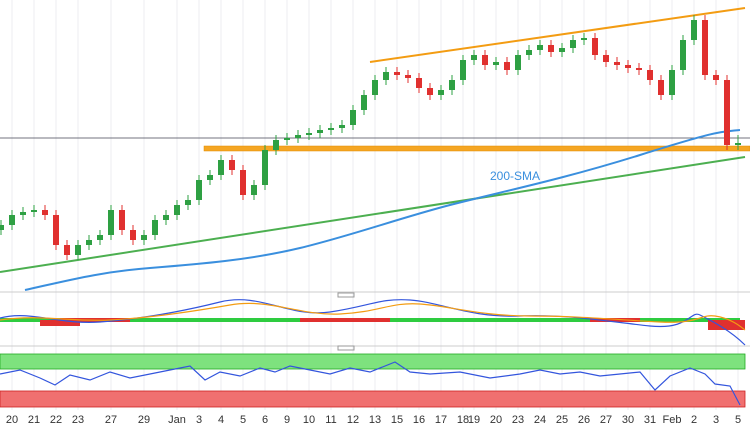 This screenshot has height=430, width=750. What do you see at coordinates (518, 420) in the screenshot?
I see `x-tick-label: 23` at bounding box center [518, 420].